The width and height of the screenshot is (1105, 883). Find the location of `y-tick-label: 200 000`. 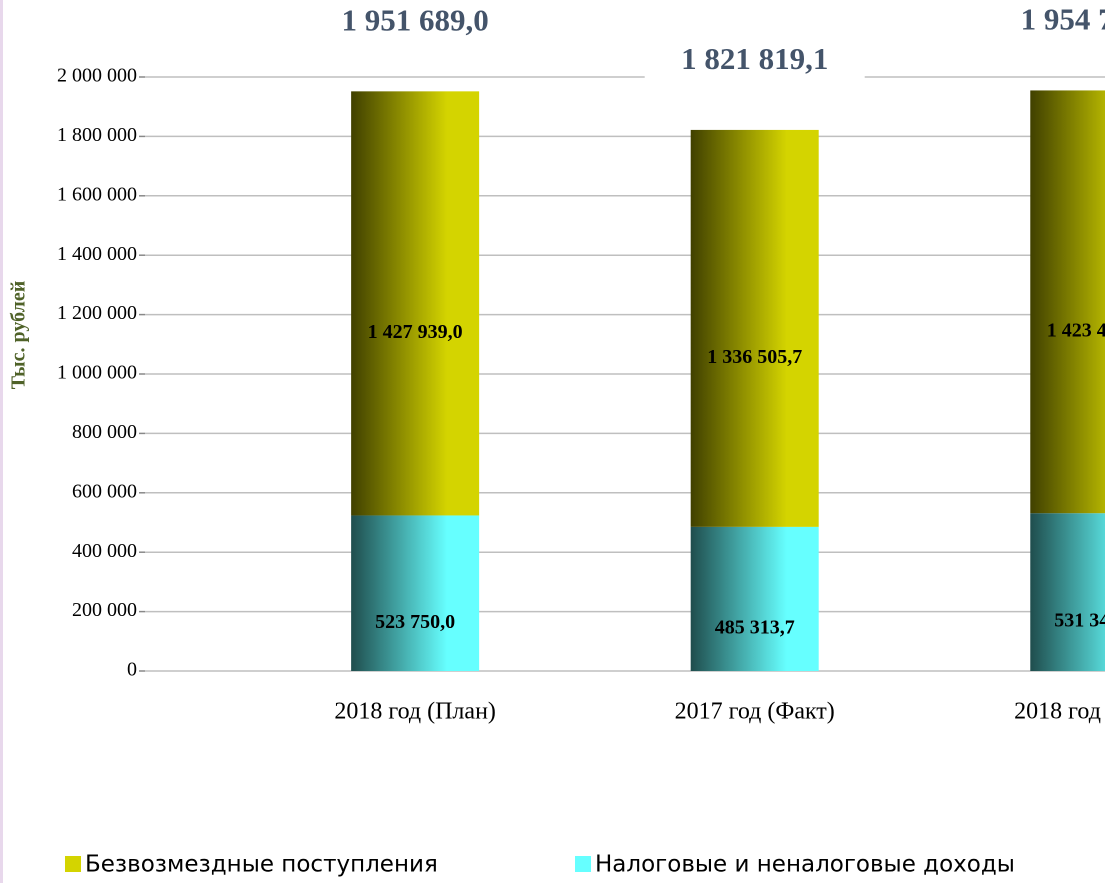

y-tick-label: 200 000 is located at coordinates (104, 610).